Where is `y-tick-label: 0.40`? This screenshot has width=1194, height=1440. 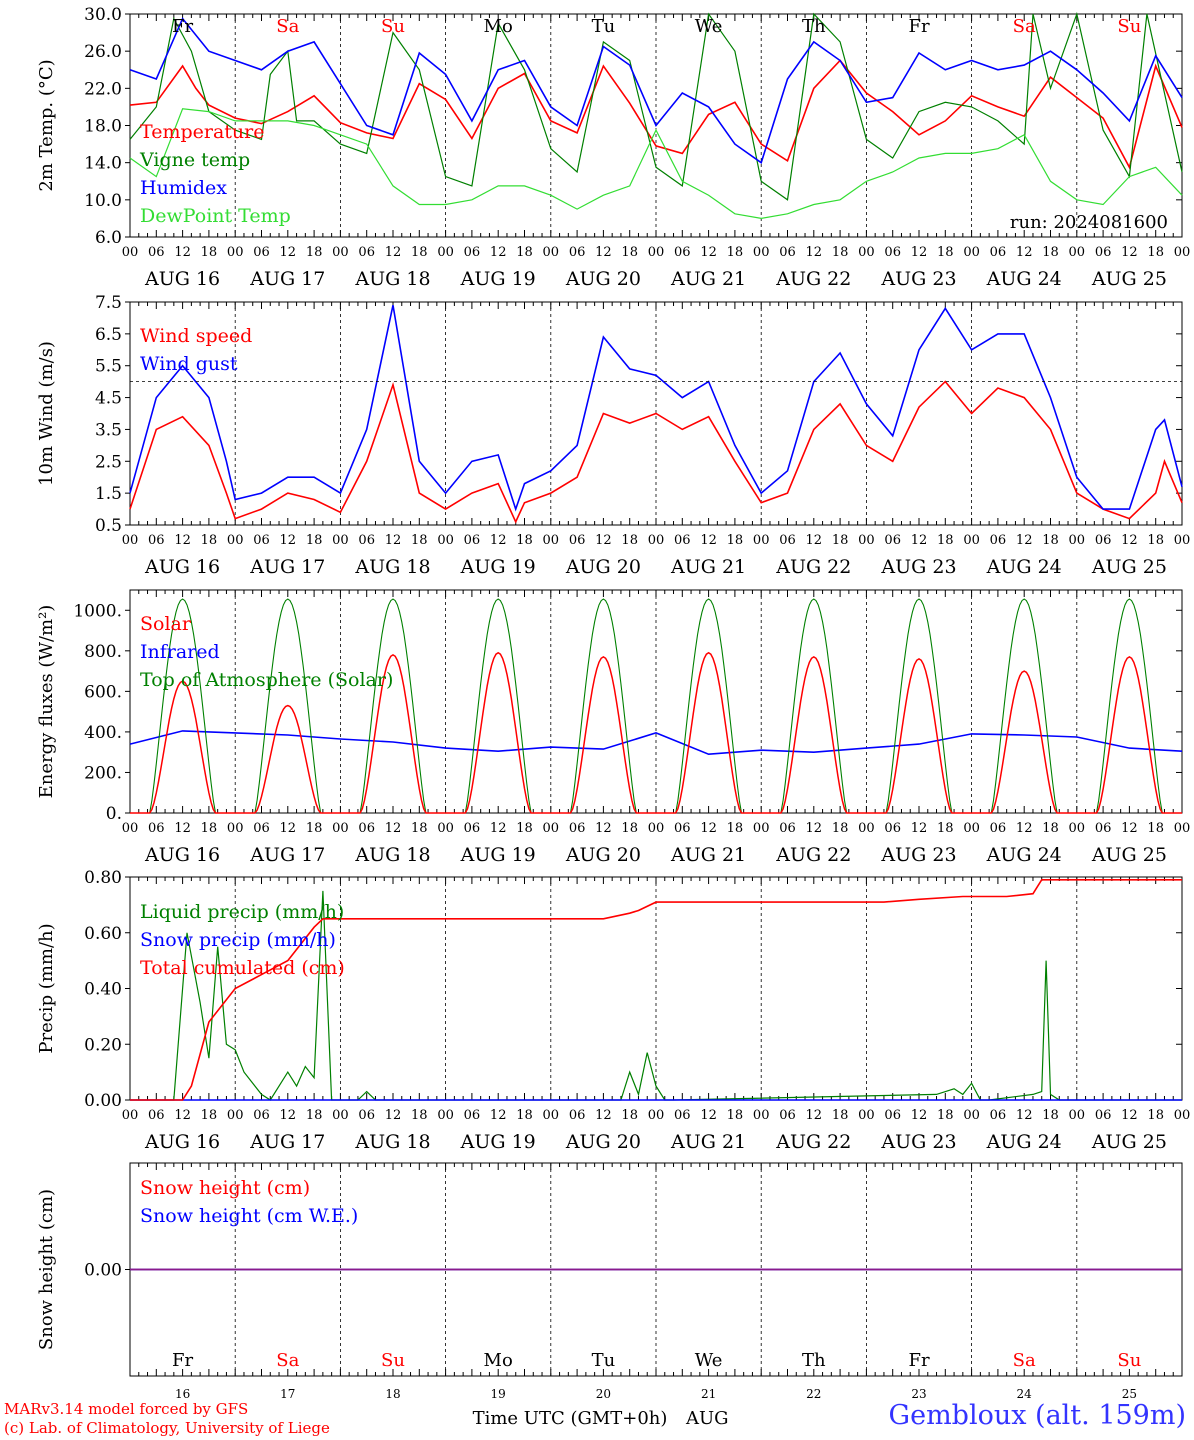 y-tick-label: 0.40 is located at coordinates (103, 990).